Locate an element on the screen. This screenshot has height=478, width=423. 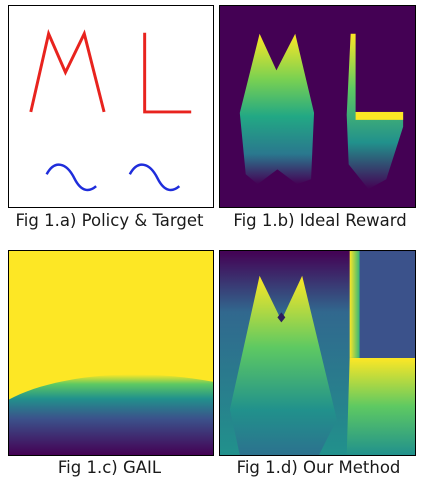
gail-heatmap is located at coordinates (111, 414).